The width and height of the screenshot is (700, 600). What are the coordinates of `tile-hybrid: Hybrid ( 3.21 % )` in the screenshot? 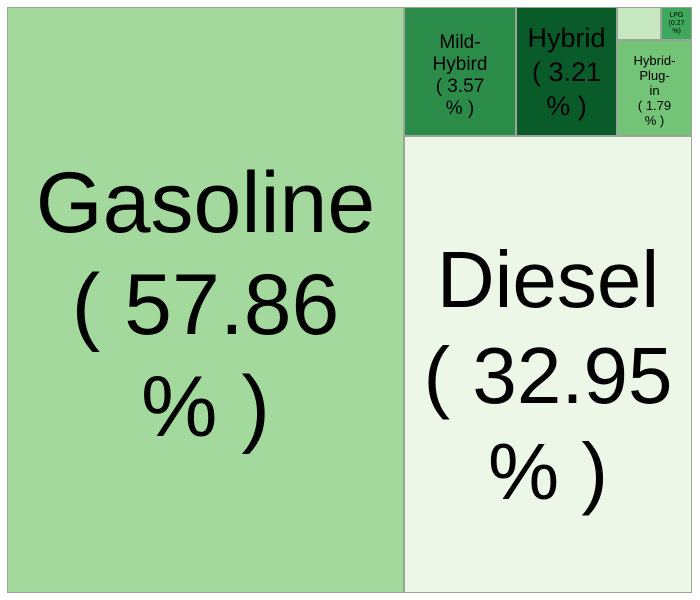 It's located at (566, 71).